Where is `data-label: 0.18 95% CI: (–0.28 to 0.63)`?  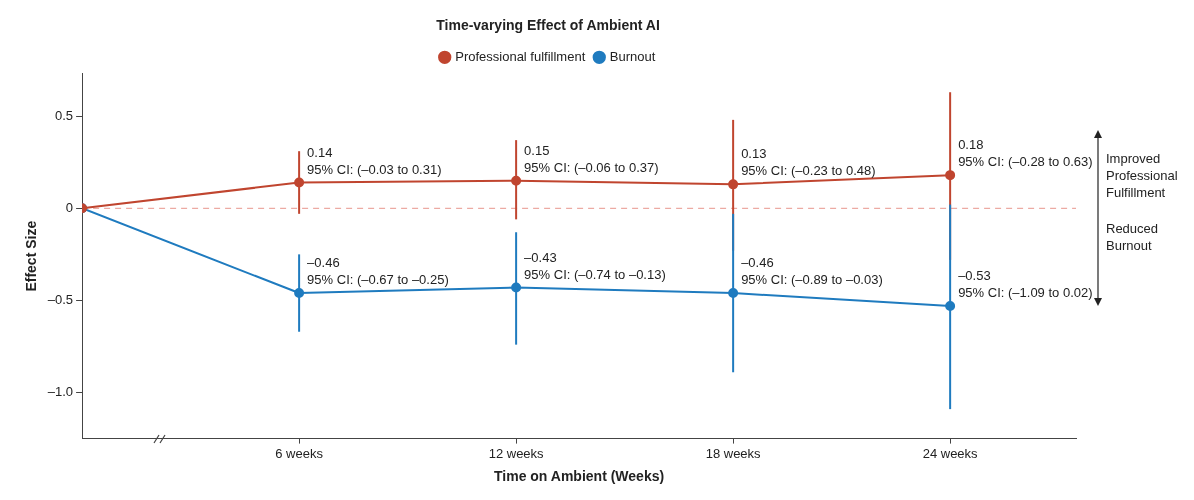
data-label: 0.18 95% CI: (–0.28 to 0.63) is located at coordinates (1025, 153).